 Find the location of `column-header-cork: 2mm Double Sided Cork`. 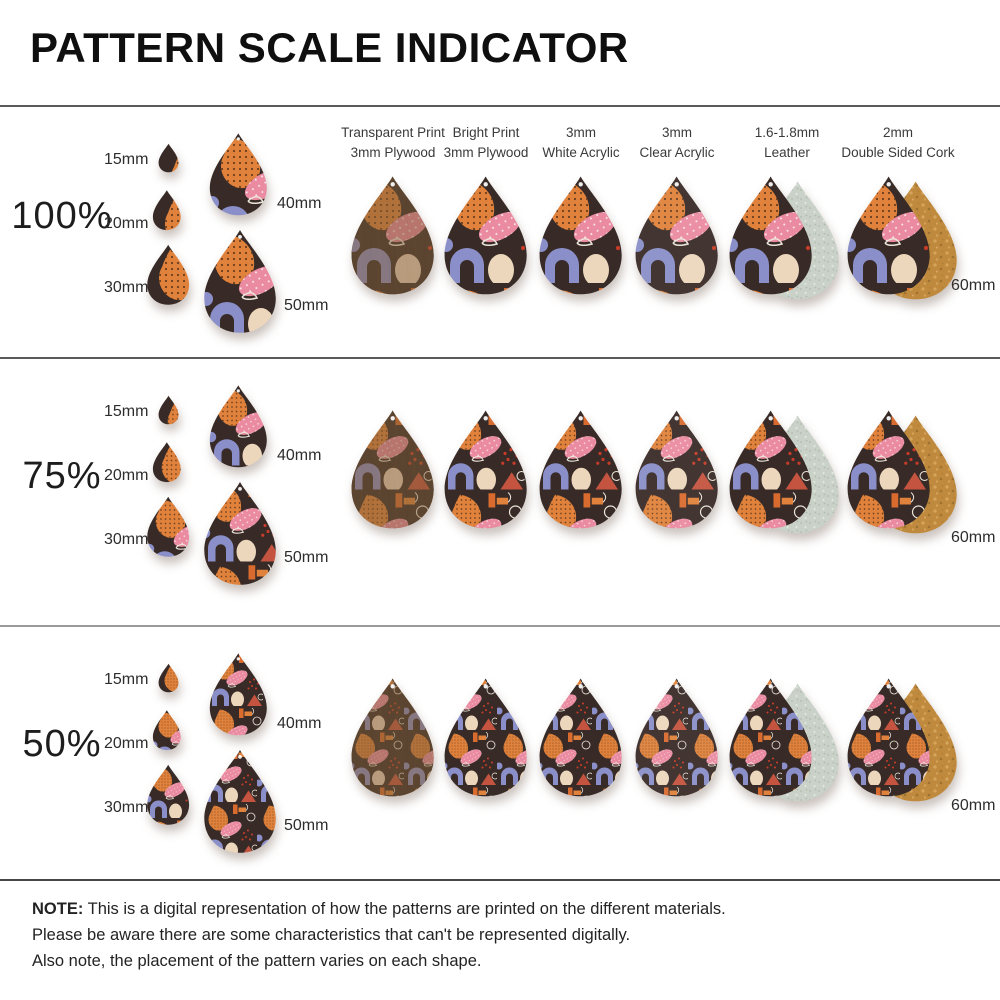

column-header-cork: 2mm Double Sided Cork is located at coordinates (898, 142).